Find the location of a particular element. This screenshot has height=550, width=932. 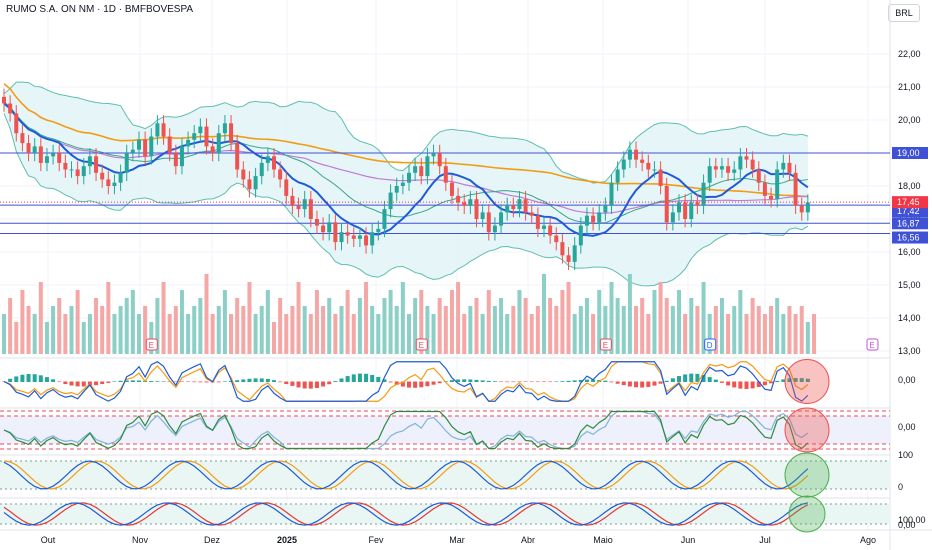

level-price-badge is located at coordinates (910, 153).